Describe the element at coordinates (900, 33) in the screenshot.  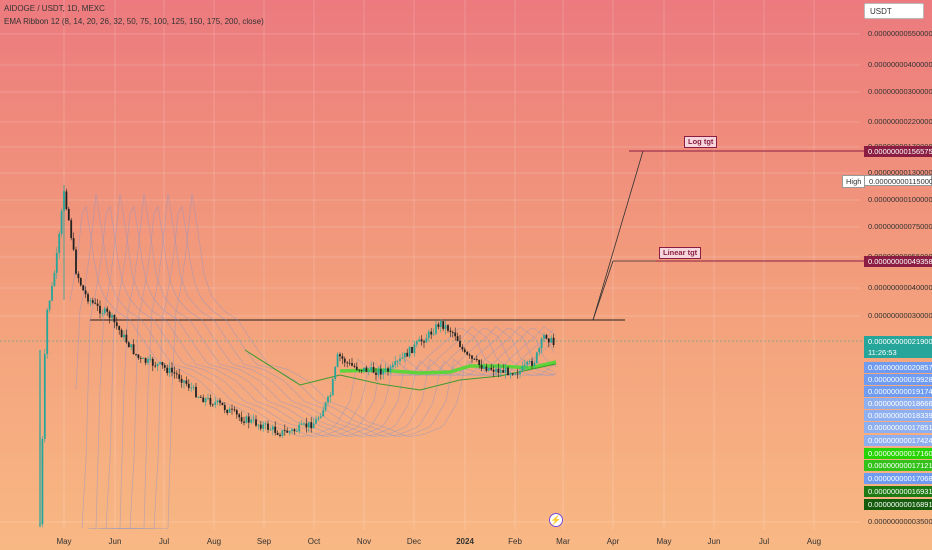
I see `price-tick-label: 0.00000000550000` at that location.